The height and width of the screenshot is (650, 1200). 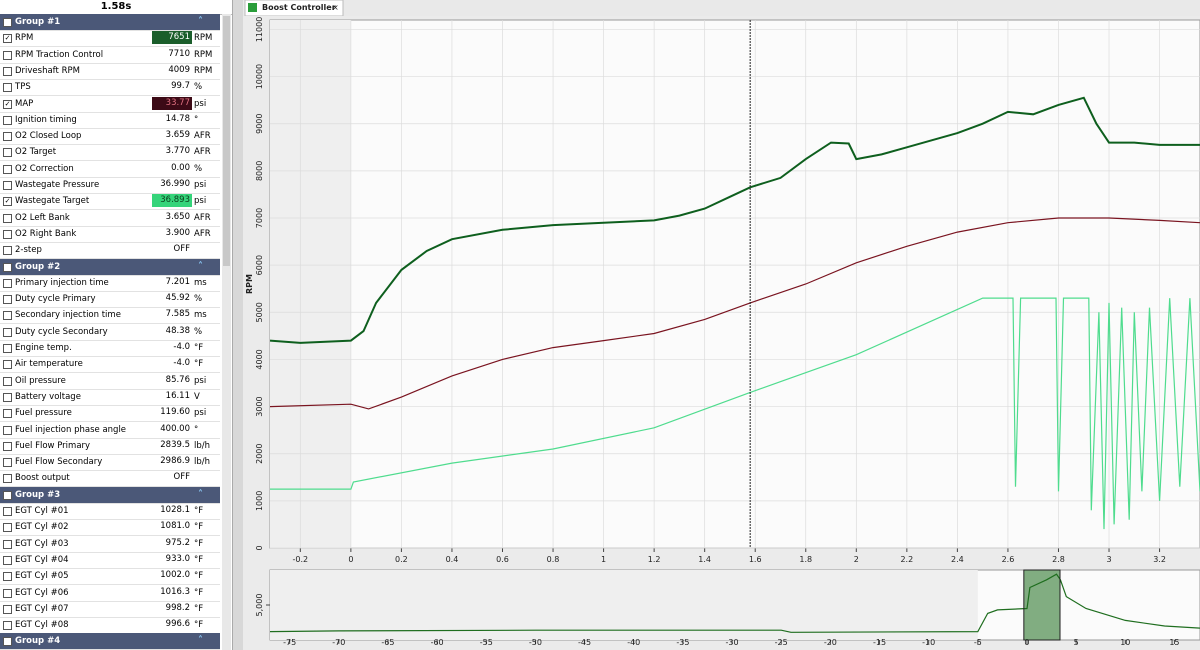 I want to click on channel-row: ✓ RPM 7651 RPM, so click(x=110, y=39).